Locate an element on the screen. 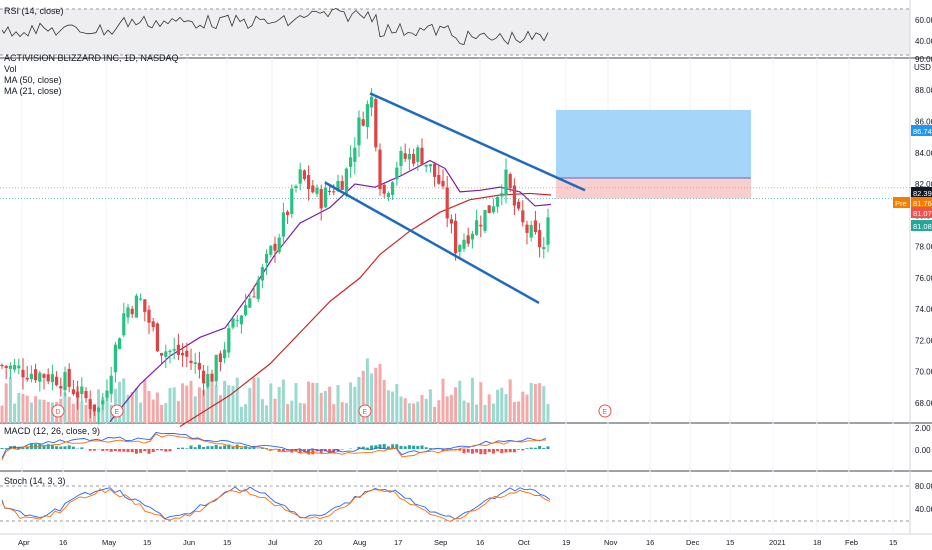 The width and height of the screenshot is (932, 550). time-tick: Oct is located at coordinates (524, 542).